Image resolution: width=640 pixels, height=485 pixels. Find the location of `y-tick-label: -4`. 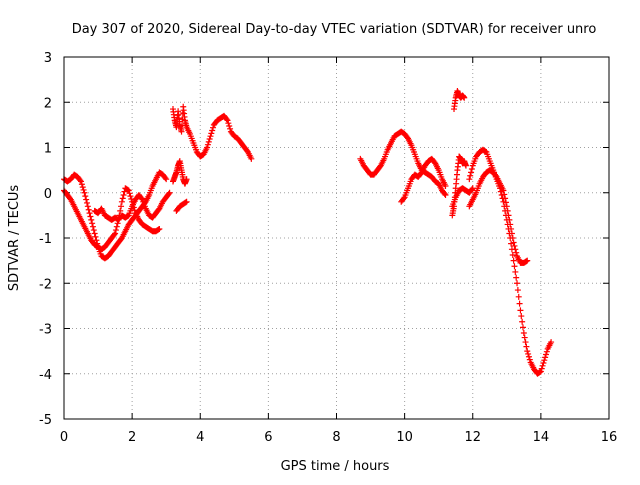

y-tick-label: -4 is located at coordinates (45, 375).